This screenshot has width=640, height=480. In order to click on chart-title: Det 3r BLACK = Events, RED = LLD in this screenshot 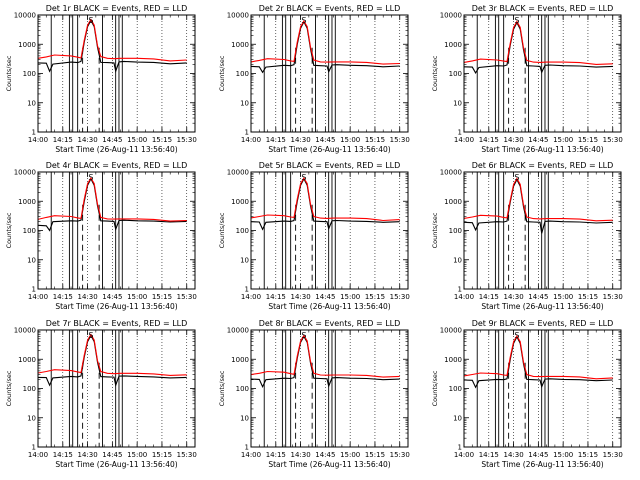, I will do `click(543, 8)`.